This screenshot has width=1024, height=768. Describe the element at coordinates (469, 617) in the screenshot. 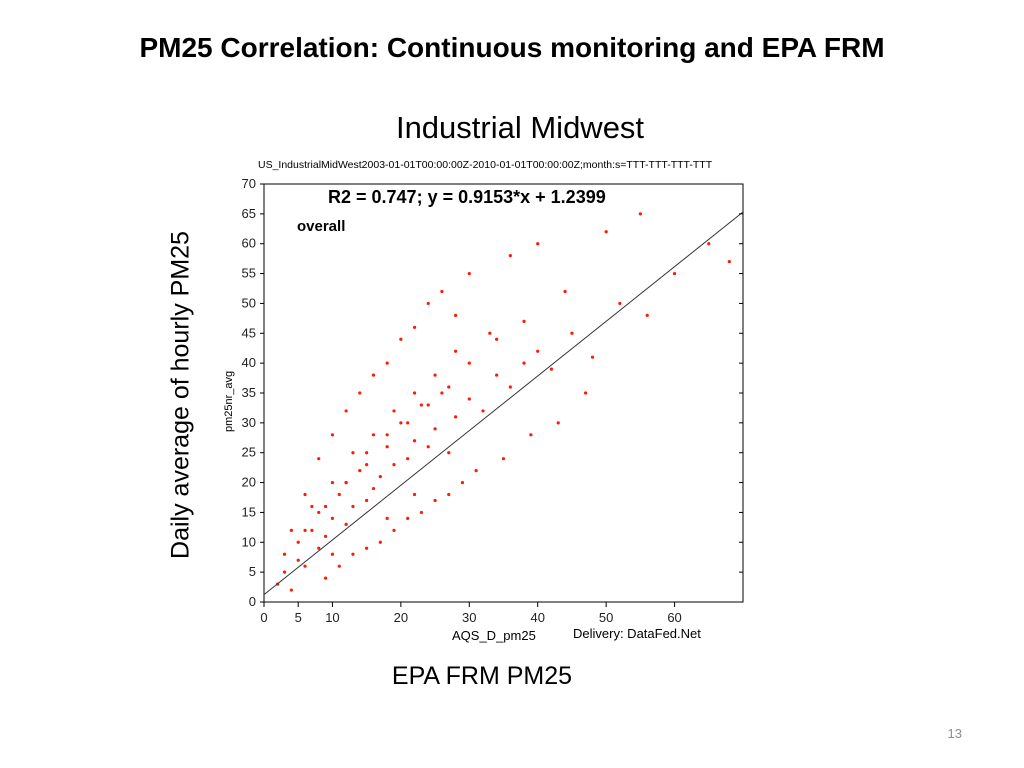

I see `x-tick-label: 30` at that location.